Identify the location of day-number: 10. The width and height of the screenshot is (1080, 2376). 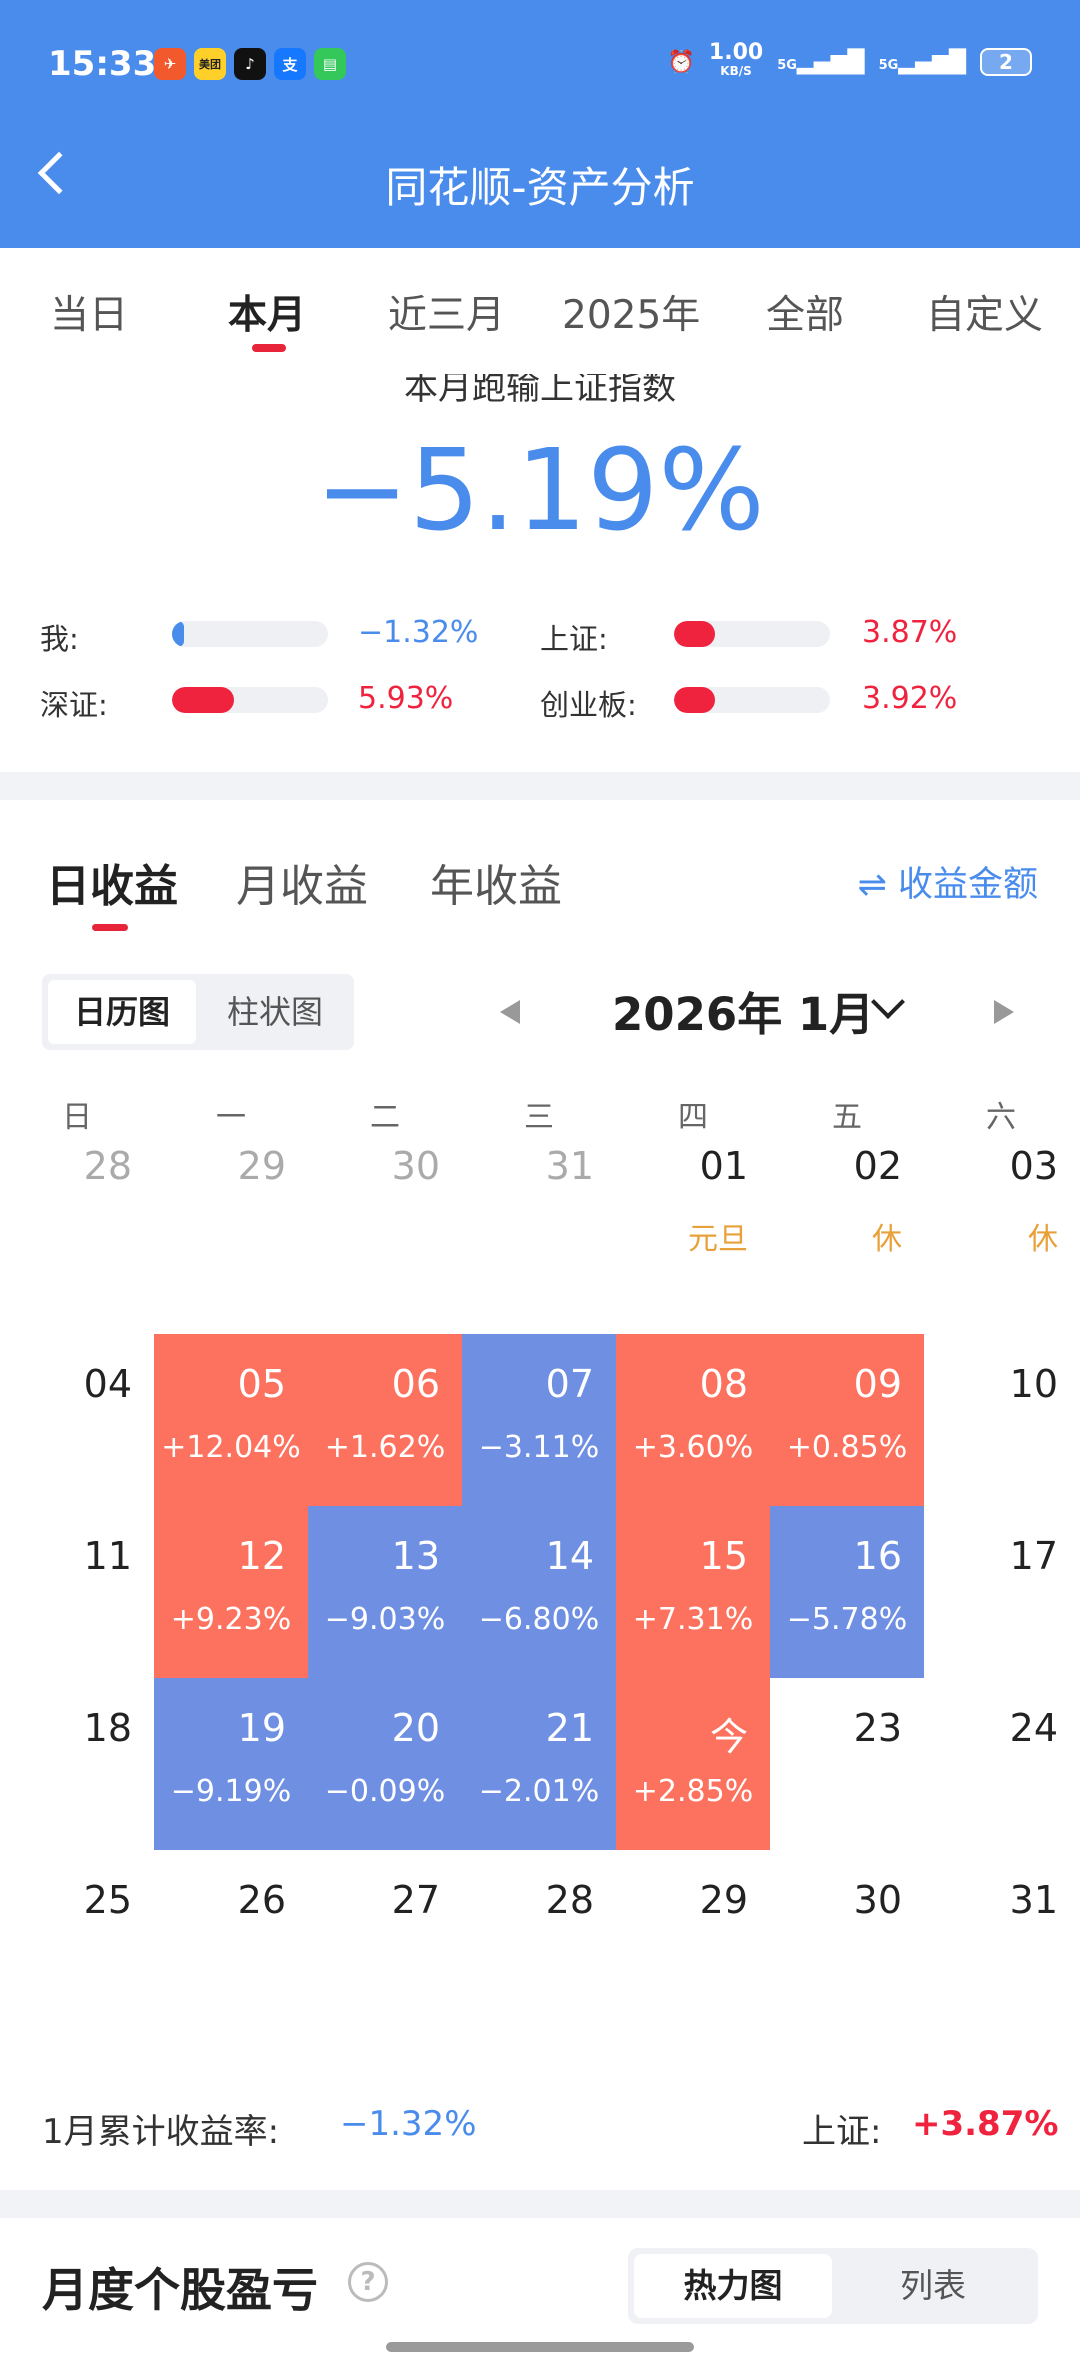
(1033, 1384).